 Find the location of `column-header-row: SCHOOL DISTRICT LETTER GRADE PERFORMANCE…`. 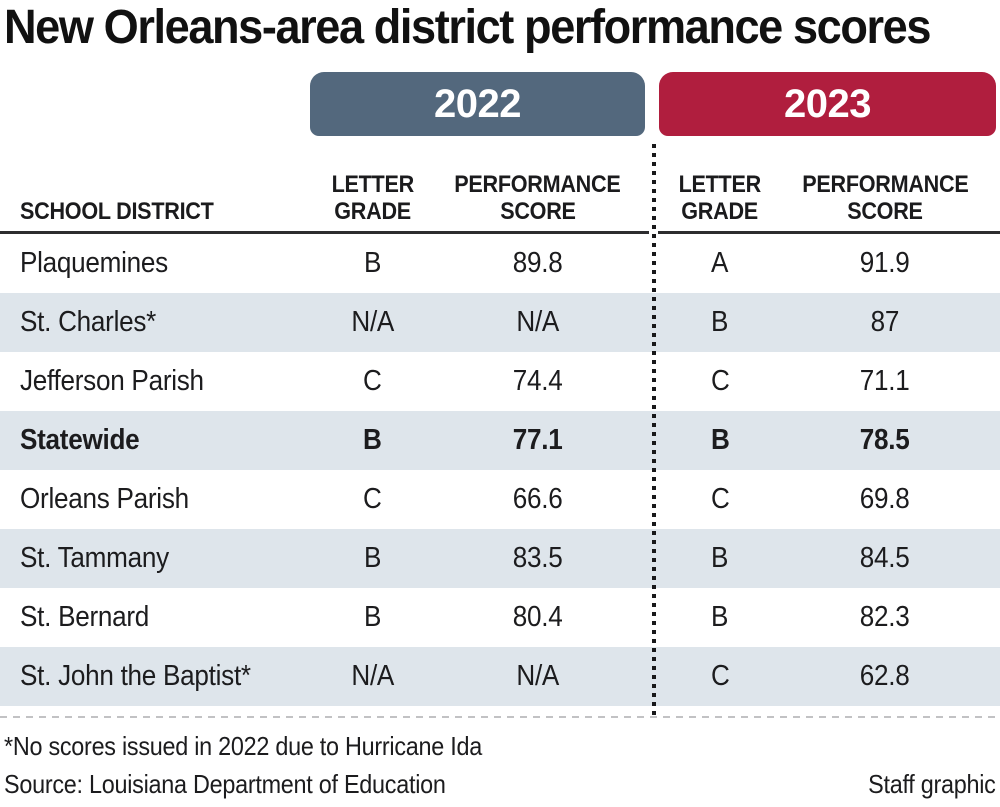

column-header-row: SCHOOL DISTRICT LETTER GRADE PERFORMANCE… is located at coordinates (500, 188).